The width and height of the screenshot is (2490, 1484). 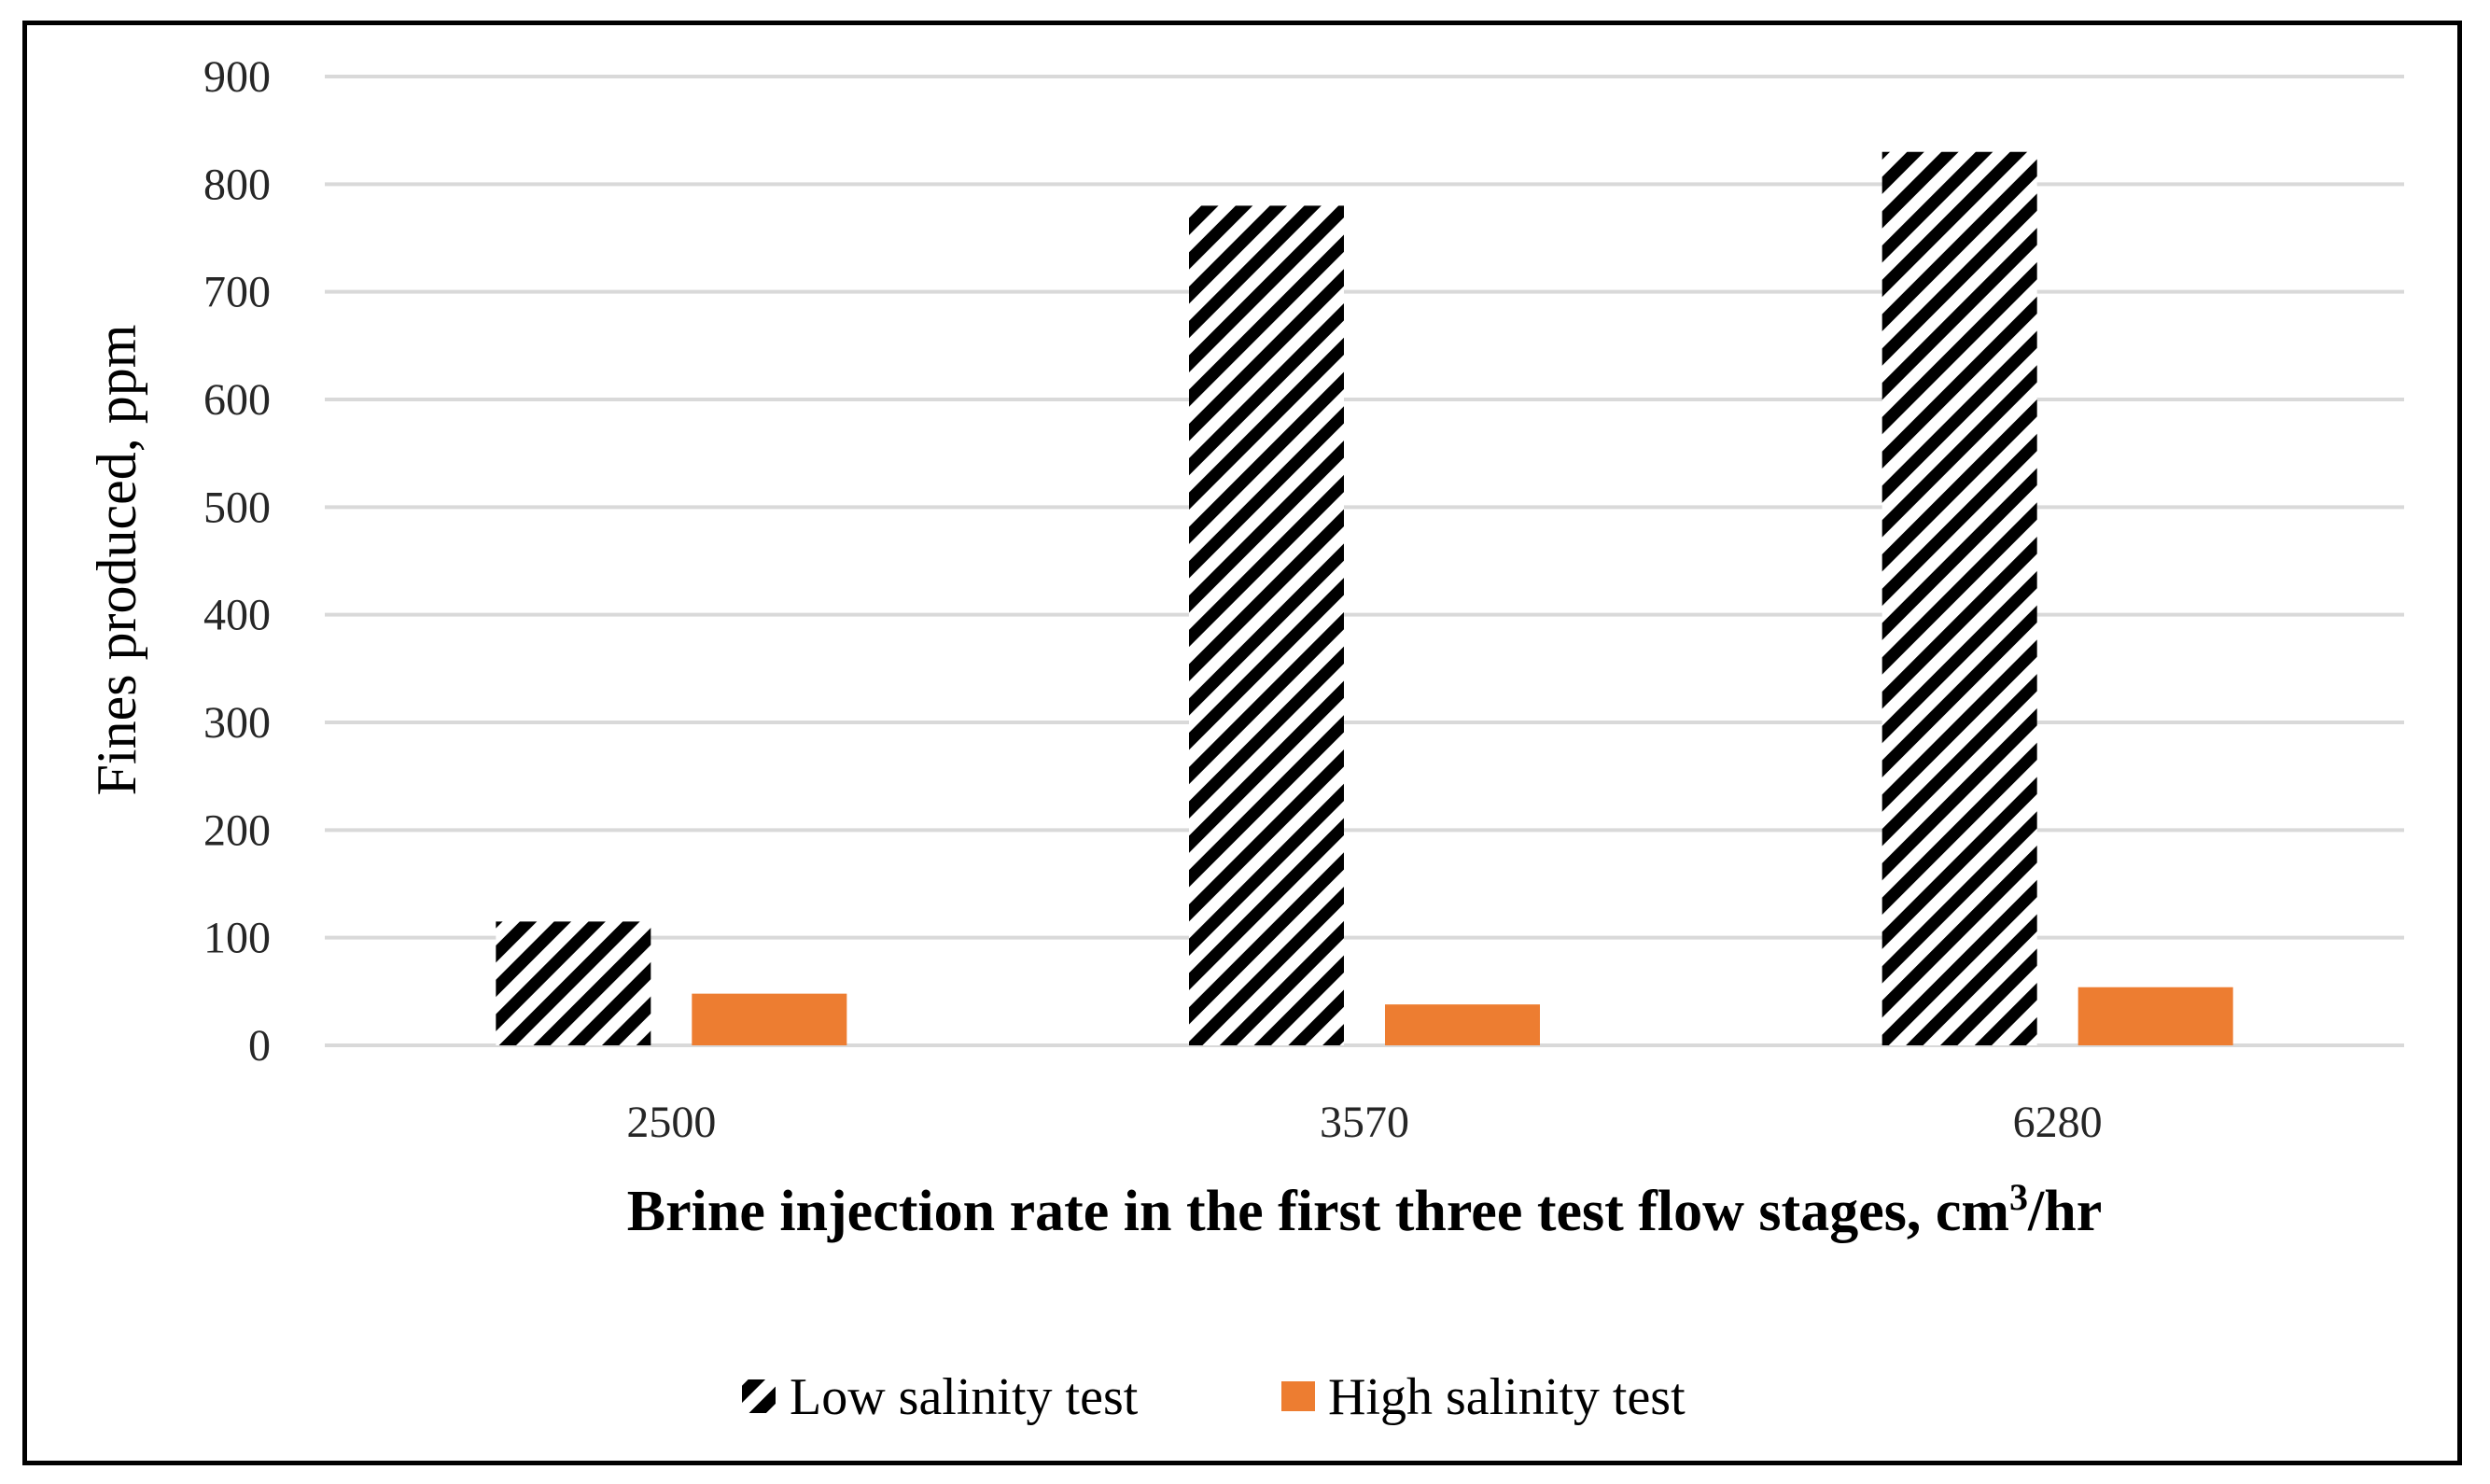 I want to click on x-tick-label: 6280, so click(x=2058, y=1122).